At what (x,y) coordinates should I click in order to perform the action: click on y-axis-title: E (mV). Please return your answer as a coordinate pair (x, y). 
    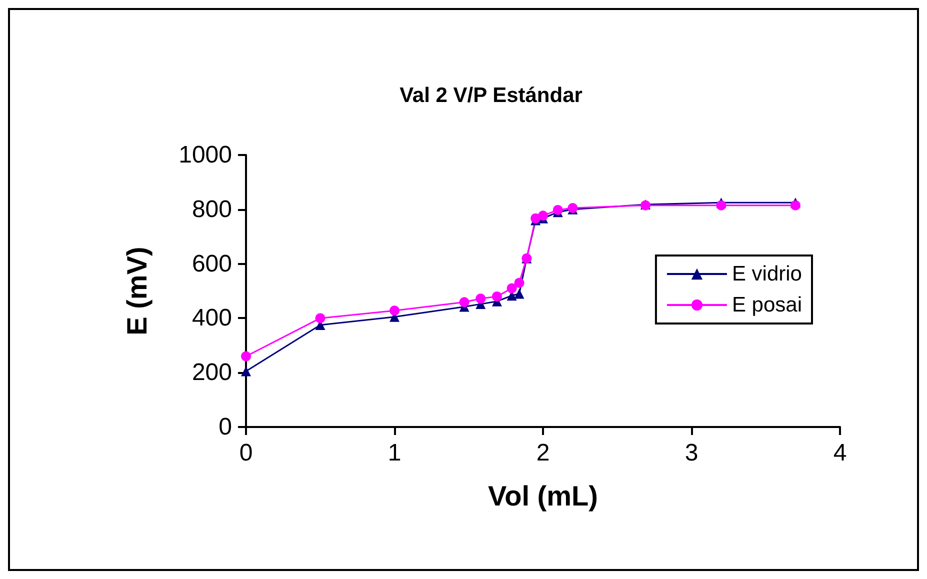
    Looking at the image, I should click on (137, 291).